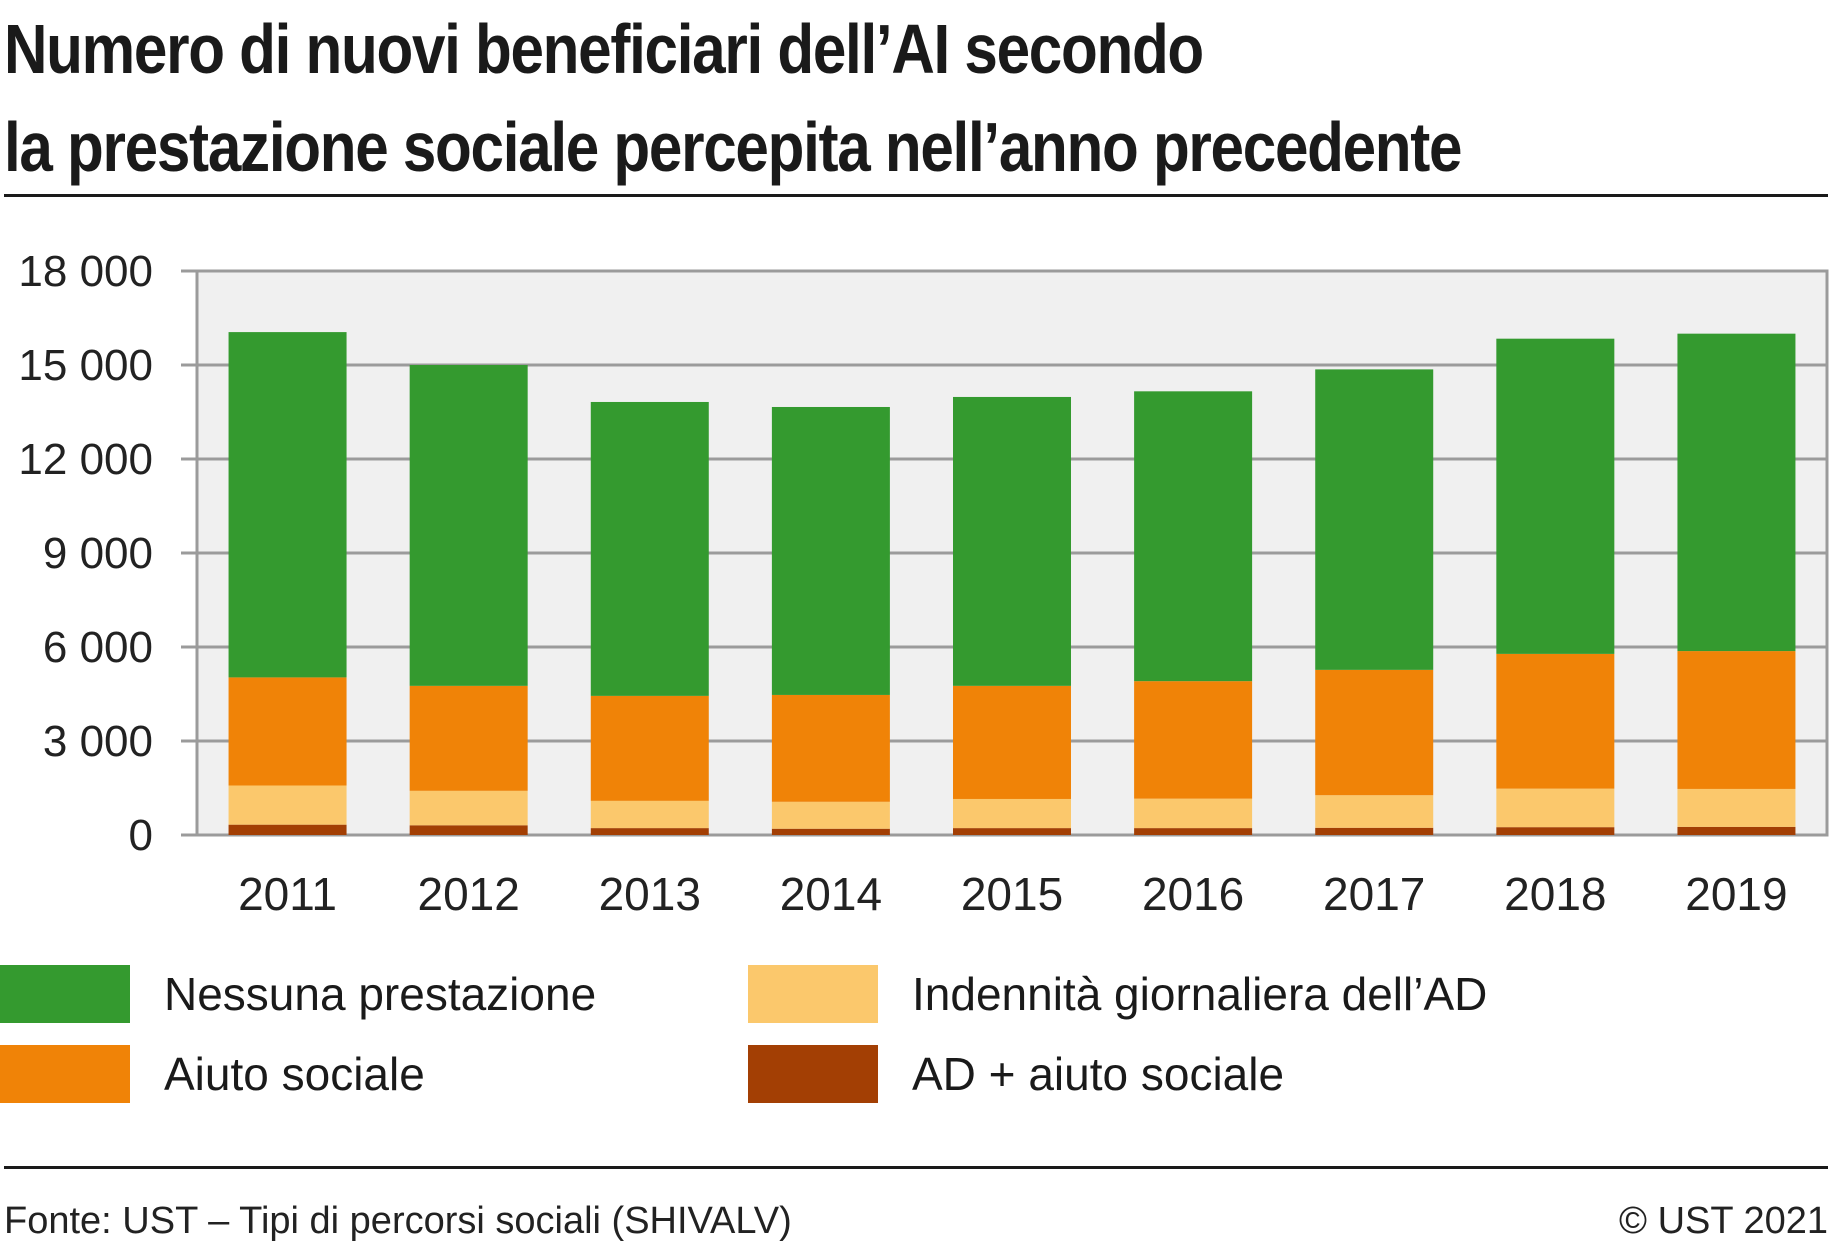 Image resolution: width=1832 pixels, height=1257 pixels. Describe the element at coordinates (813, 1074) in the screenshot. I see `legend-swatch-ad-aiuto-sociale` at that location.